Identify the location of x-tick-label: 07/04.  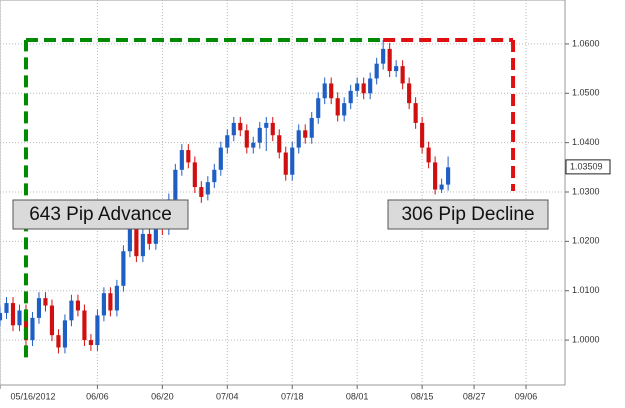
(227, 396).